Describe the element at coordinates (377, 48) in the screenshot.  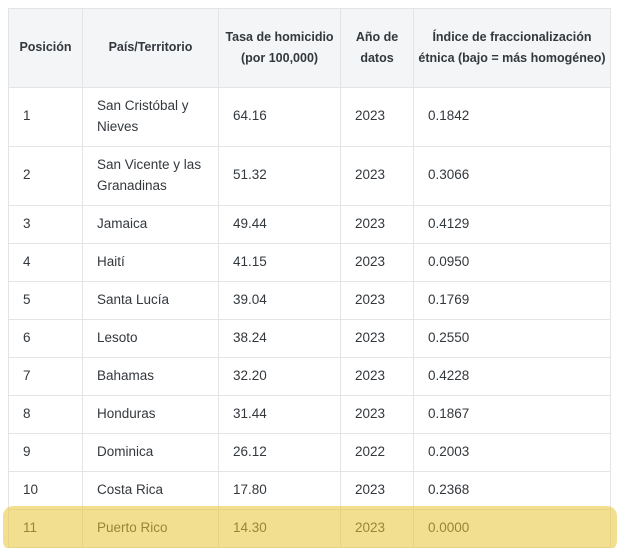
I see `col-header-ano: Año de datos` at that location.